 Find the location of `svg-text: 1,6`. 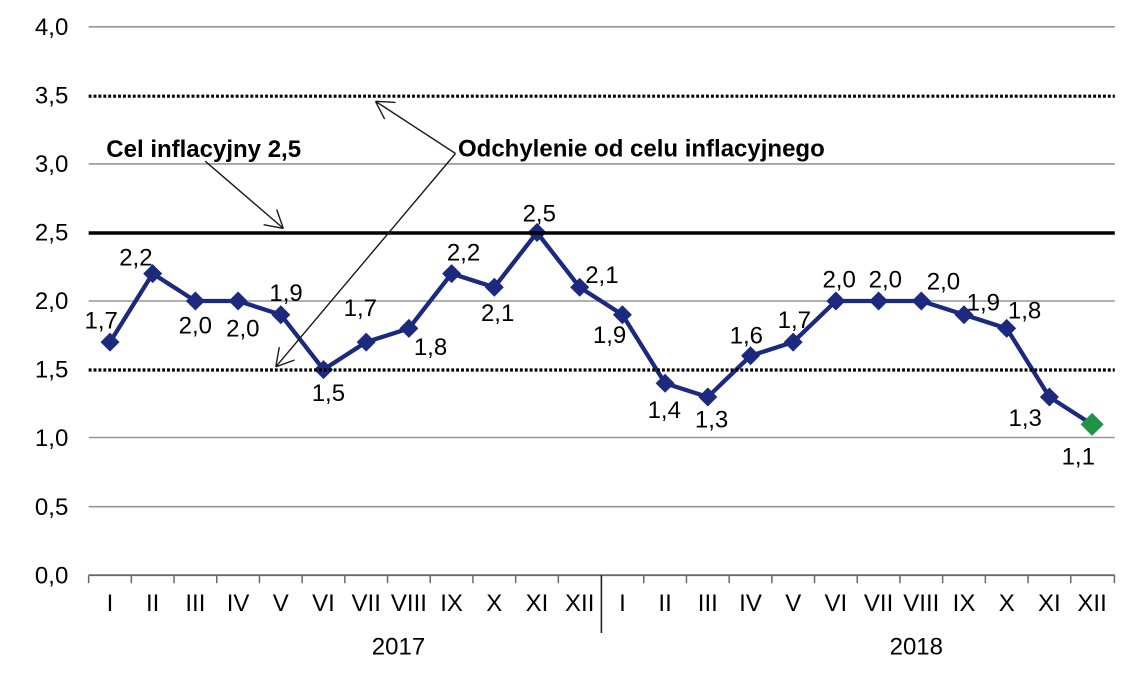

svg-text: 1,6 is located at coordinates (746, 336).